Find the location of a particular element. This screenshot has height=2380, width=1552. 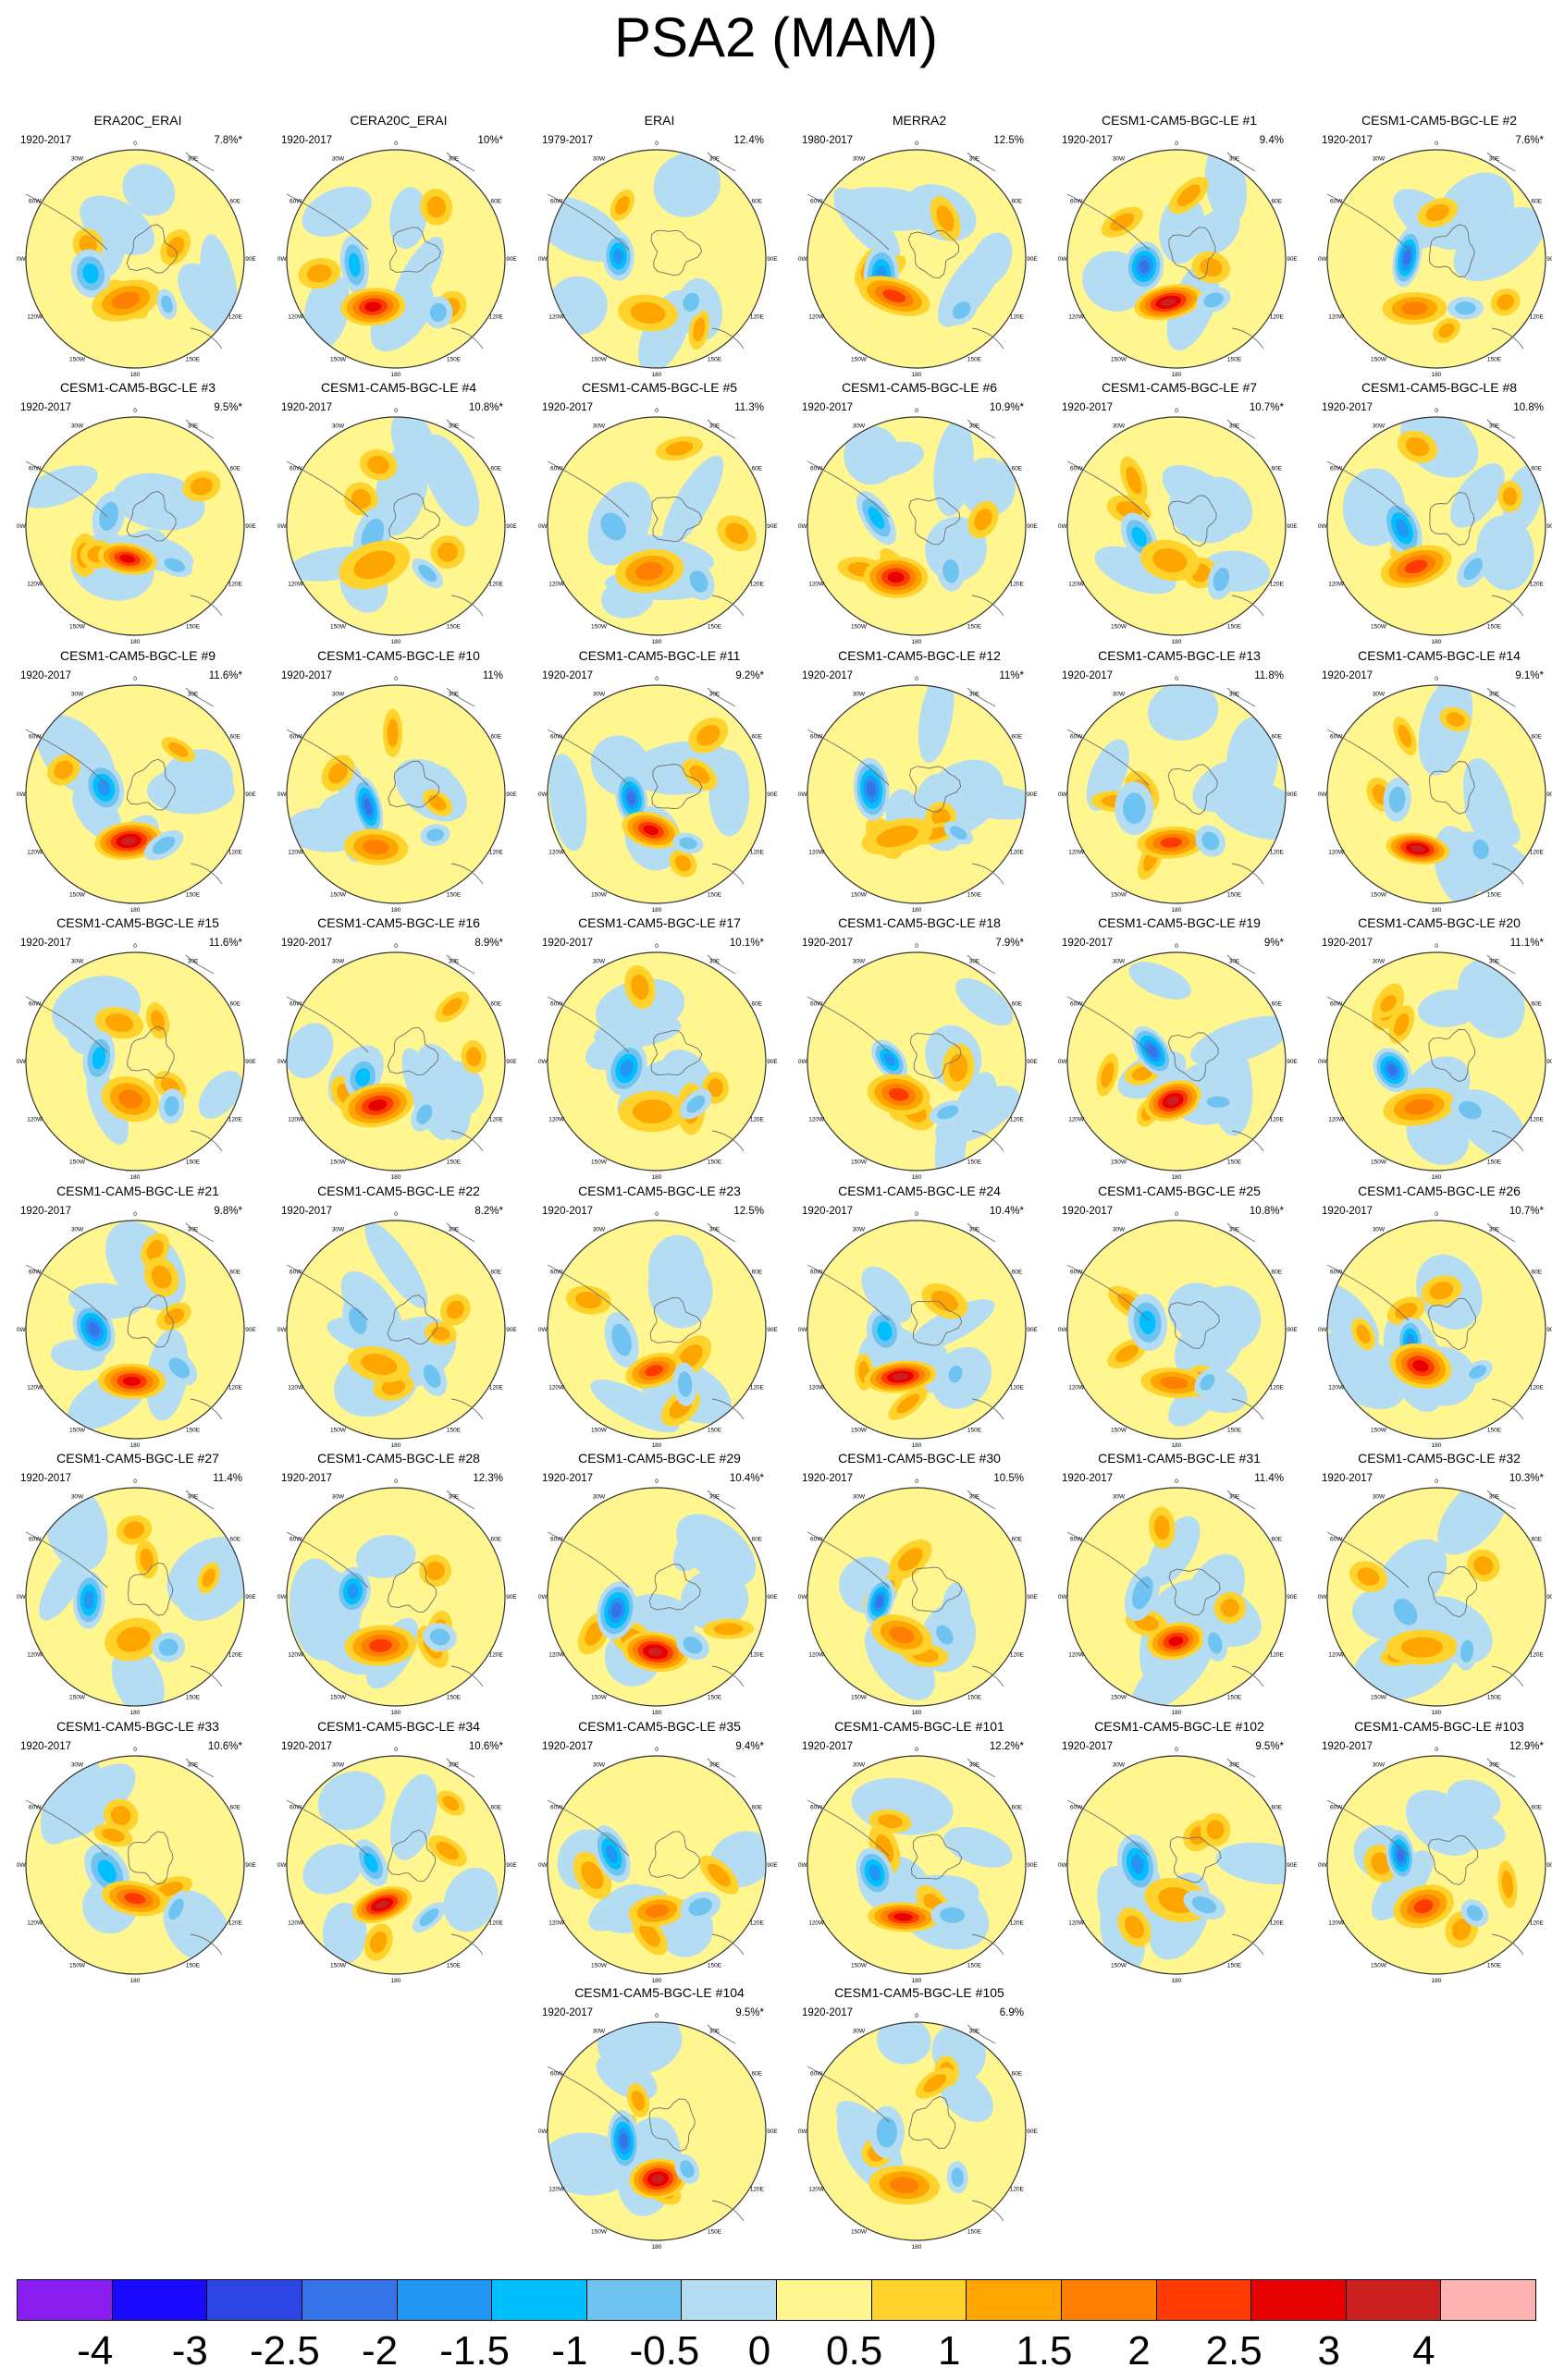

colorbar-labels: -4 -3 -2.5 -2 -1.5 -1 -0.5 0 0.5 1 1.5 2 2.5 3 4 is located at coordinates (776, 2351).